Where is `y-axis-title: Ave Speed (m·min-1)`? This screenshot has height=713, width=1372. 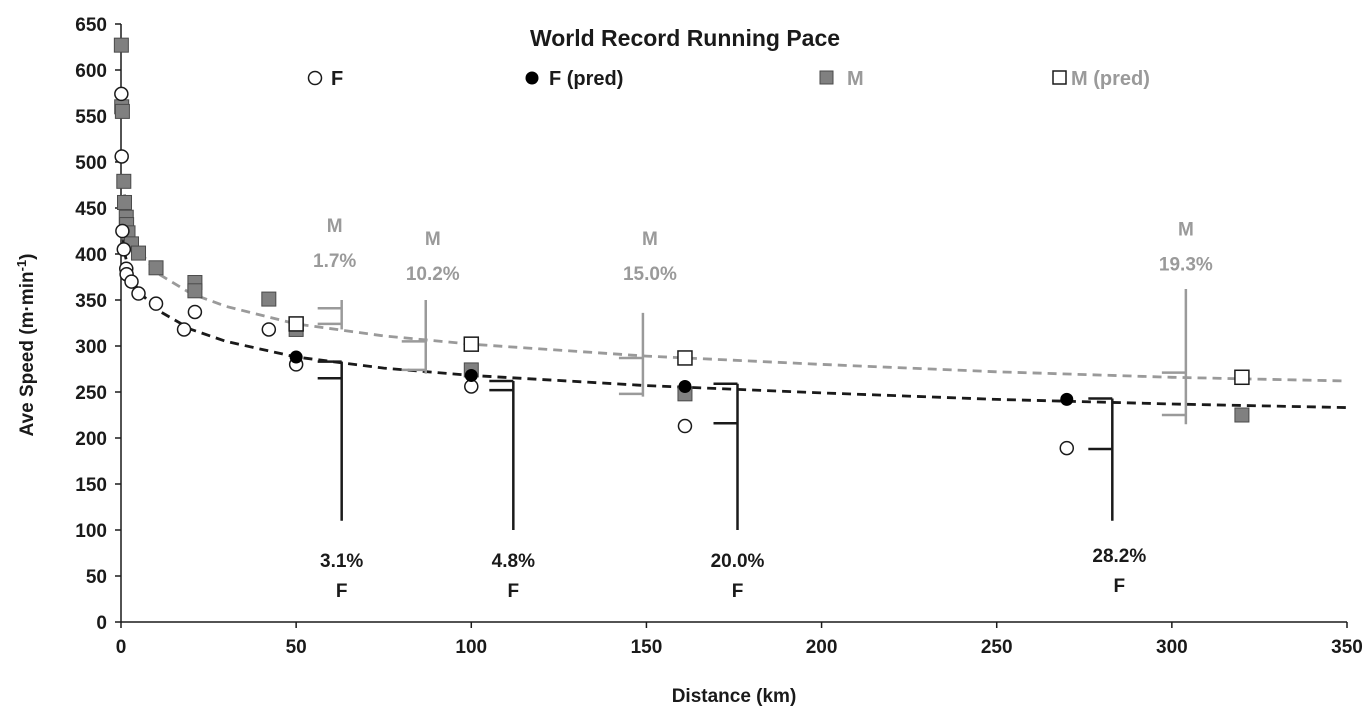 y-axis-title: Ave Speed (m·min-1) is located at coordinates (26, 345).